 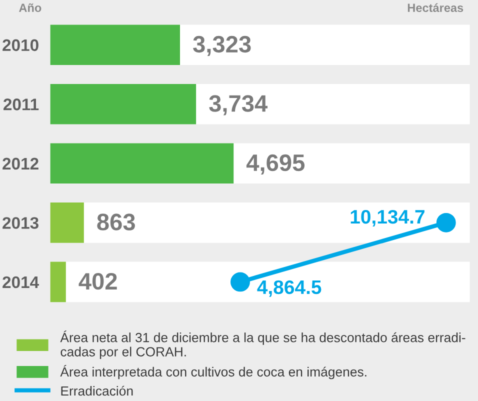 I want to click on y-tick-label: 2010, so click(x=20, y=45).